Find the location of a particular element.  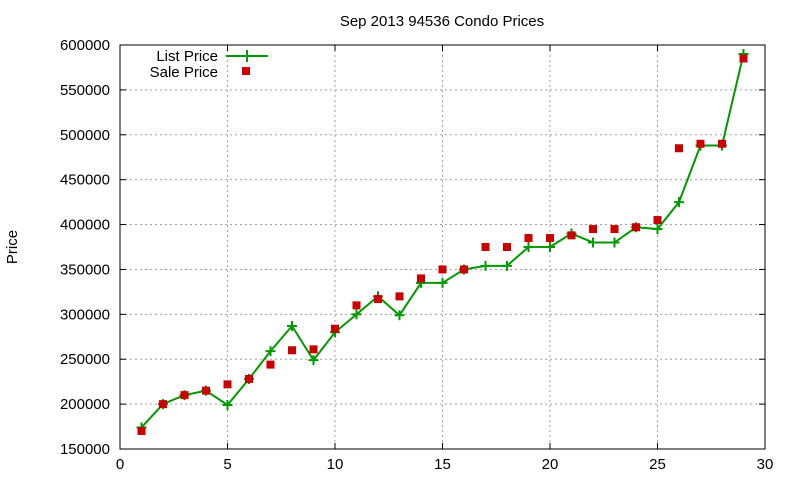

x-tick-label: 0 is located at coordinates (120, 464).